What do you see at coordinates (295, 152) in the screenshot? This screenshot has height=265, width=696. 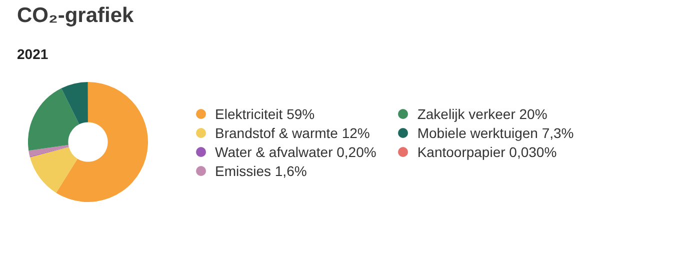 I see `legend-label: Water & afvalwater 0,20%` at bounding box center [295, 152].